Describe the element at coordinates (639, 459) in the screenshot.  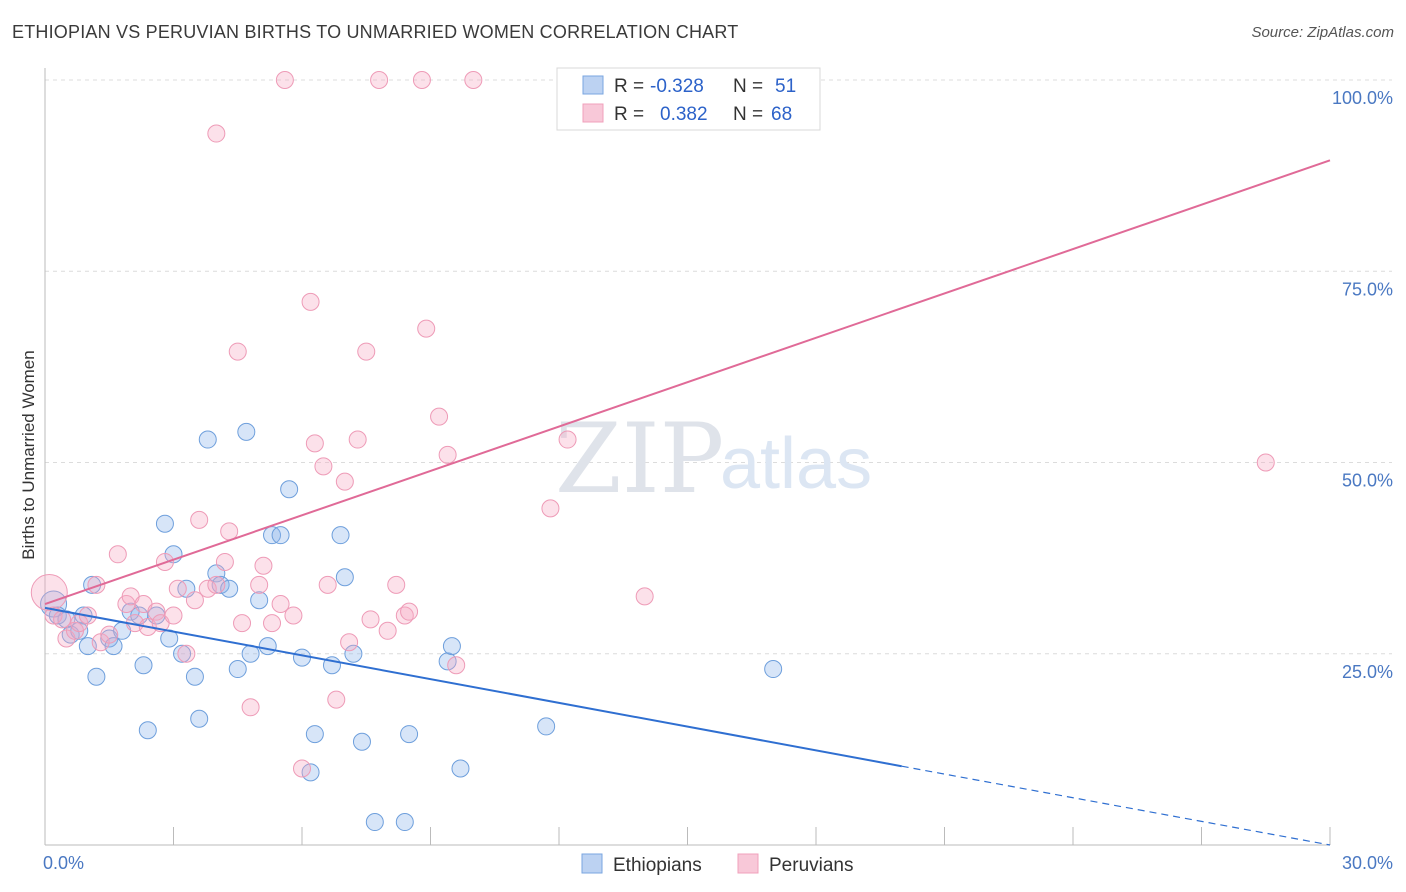
I see `watermark-zip: ZIP` at that location.